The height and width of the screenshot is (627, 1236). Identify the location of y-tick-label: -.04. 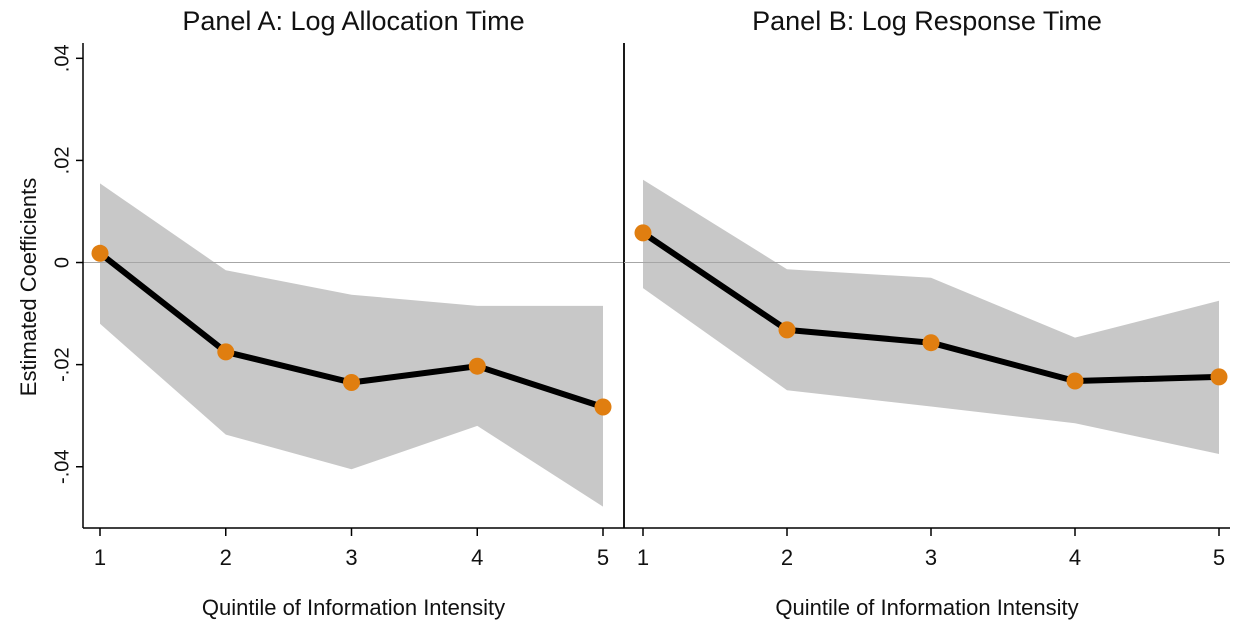
(62, 467).